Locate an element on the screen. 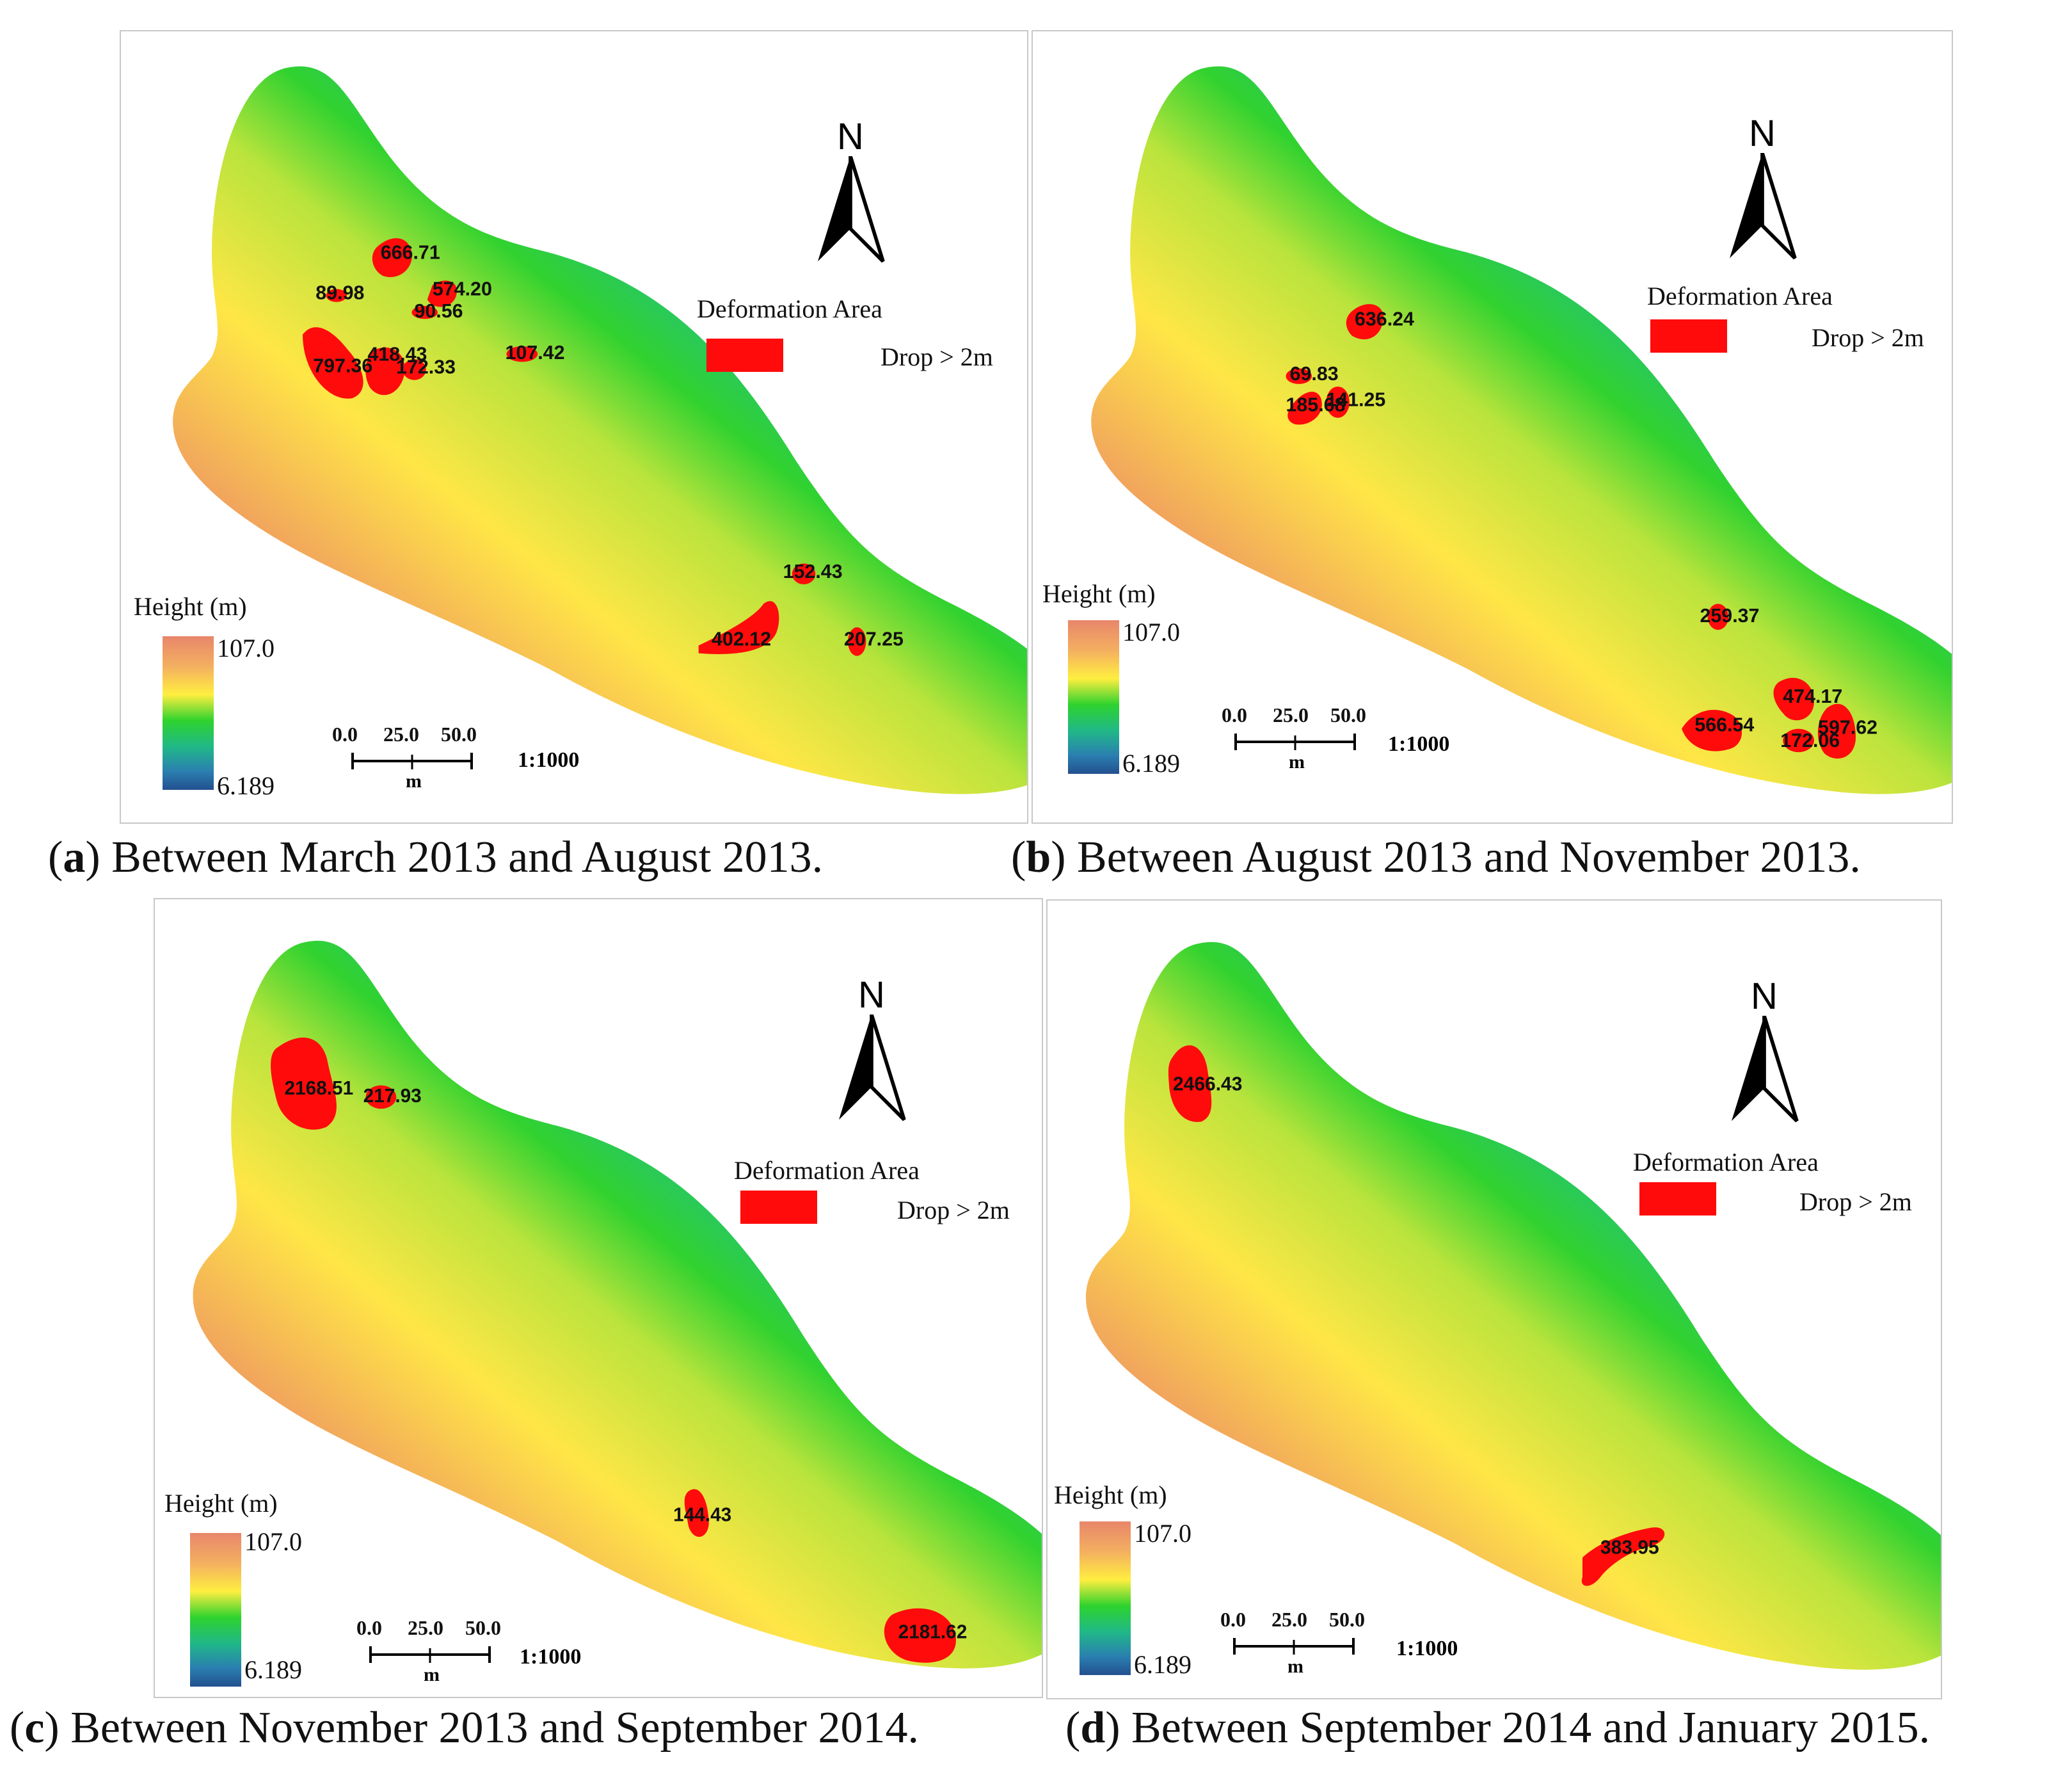  zone-label: 172.33 is located at coordinates (426, 367).